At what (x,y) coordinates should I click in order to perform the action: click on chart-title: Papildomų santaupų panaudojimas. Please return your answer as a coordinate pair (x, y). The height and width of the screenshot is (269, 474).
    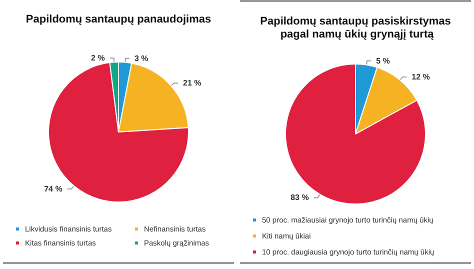
    Looking at the image, I should click on (119, 20).